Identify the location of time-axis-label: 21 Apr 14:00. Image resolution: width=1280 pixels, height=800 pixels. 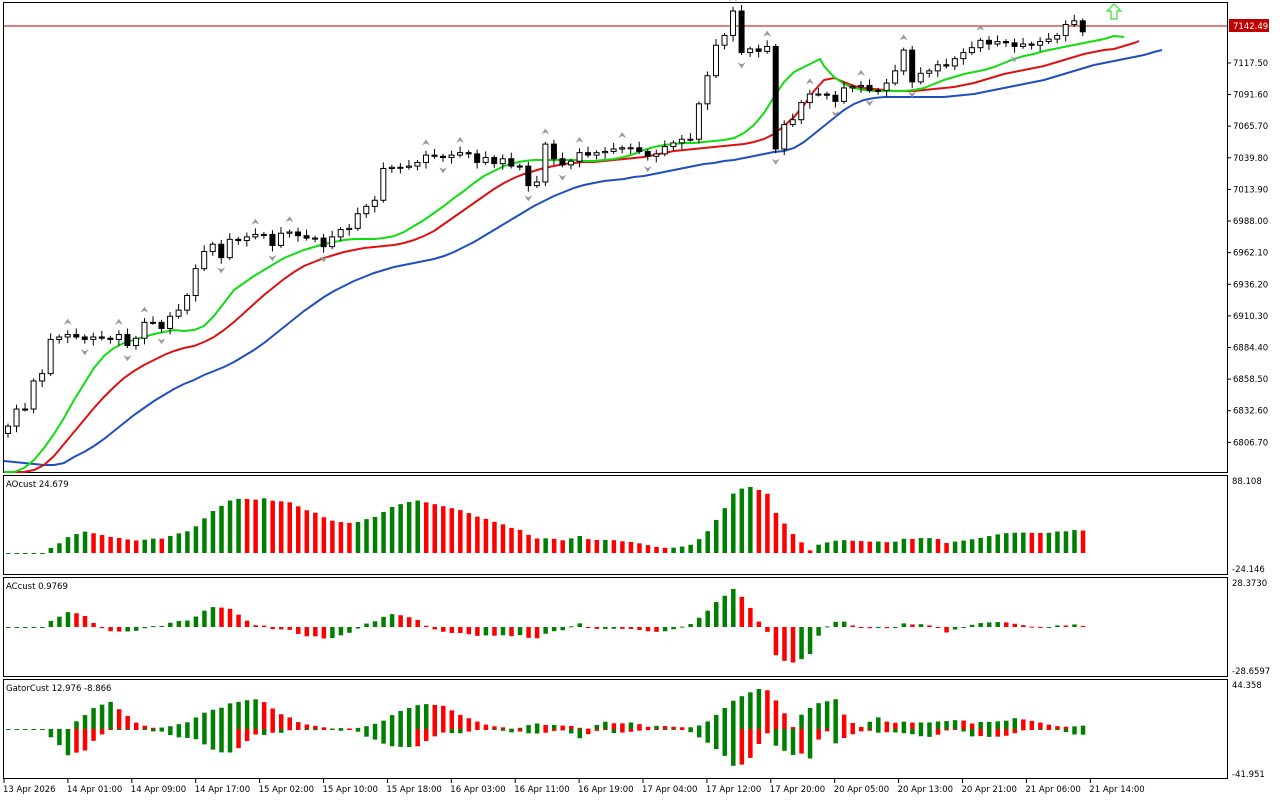
(1116, 790).